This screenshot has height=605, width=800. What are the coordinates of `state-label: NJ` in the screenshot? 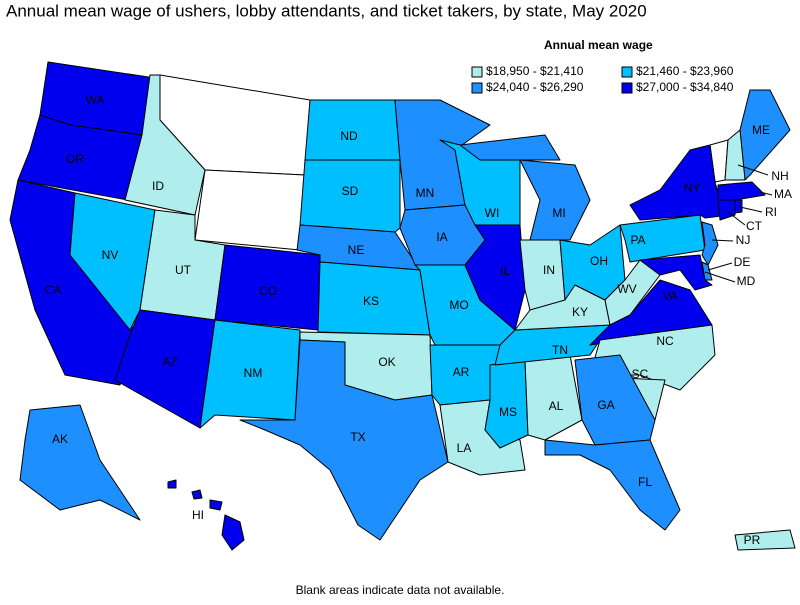 It's located at (743, 240).